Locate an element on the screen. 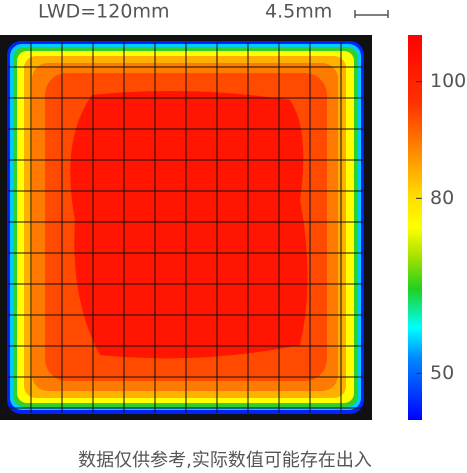  colorbar is located at coordinates (415, 227).